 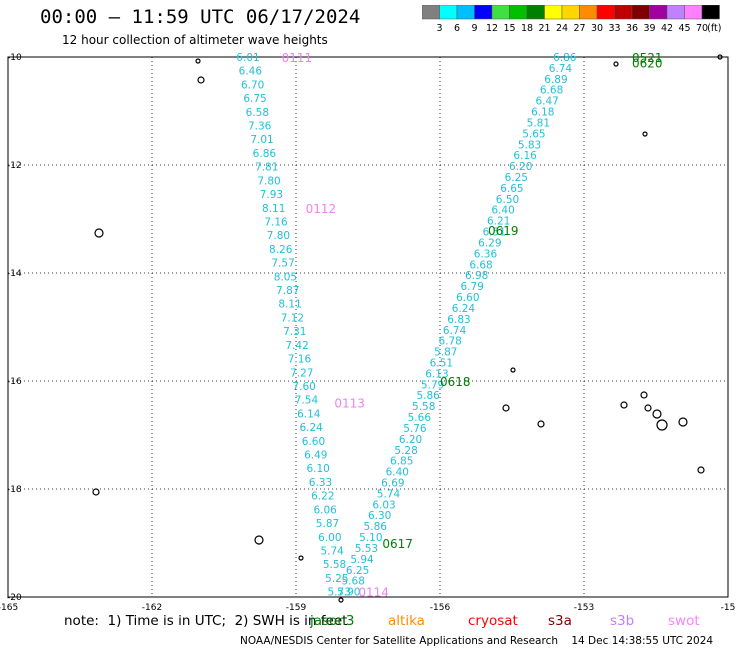 What do you see at coordinates (322, 497) in the screenshot?
I see `swh-value: 6.22` at bounding box center [322, 497].